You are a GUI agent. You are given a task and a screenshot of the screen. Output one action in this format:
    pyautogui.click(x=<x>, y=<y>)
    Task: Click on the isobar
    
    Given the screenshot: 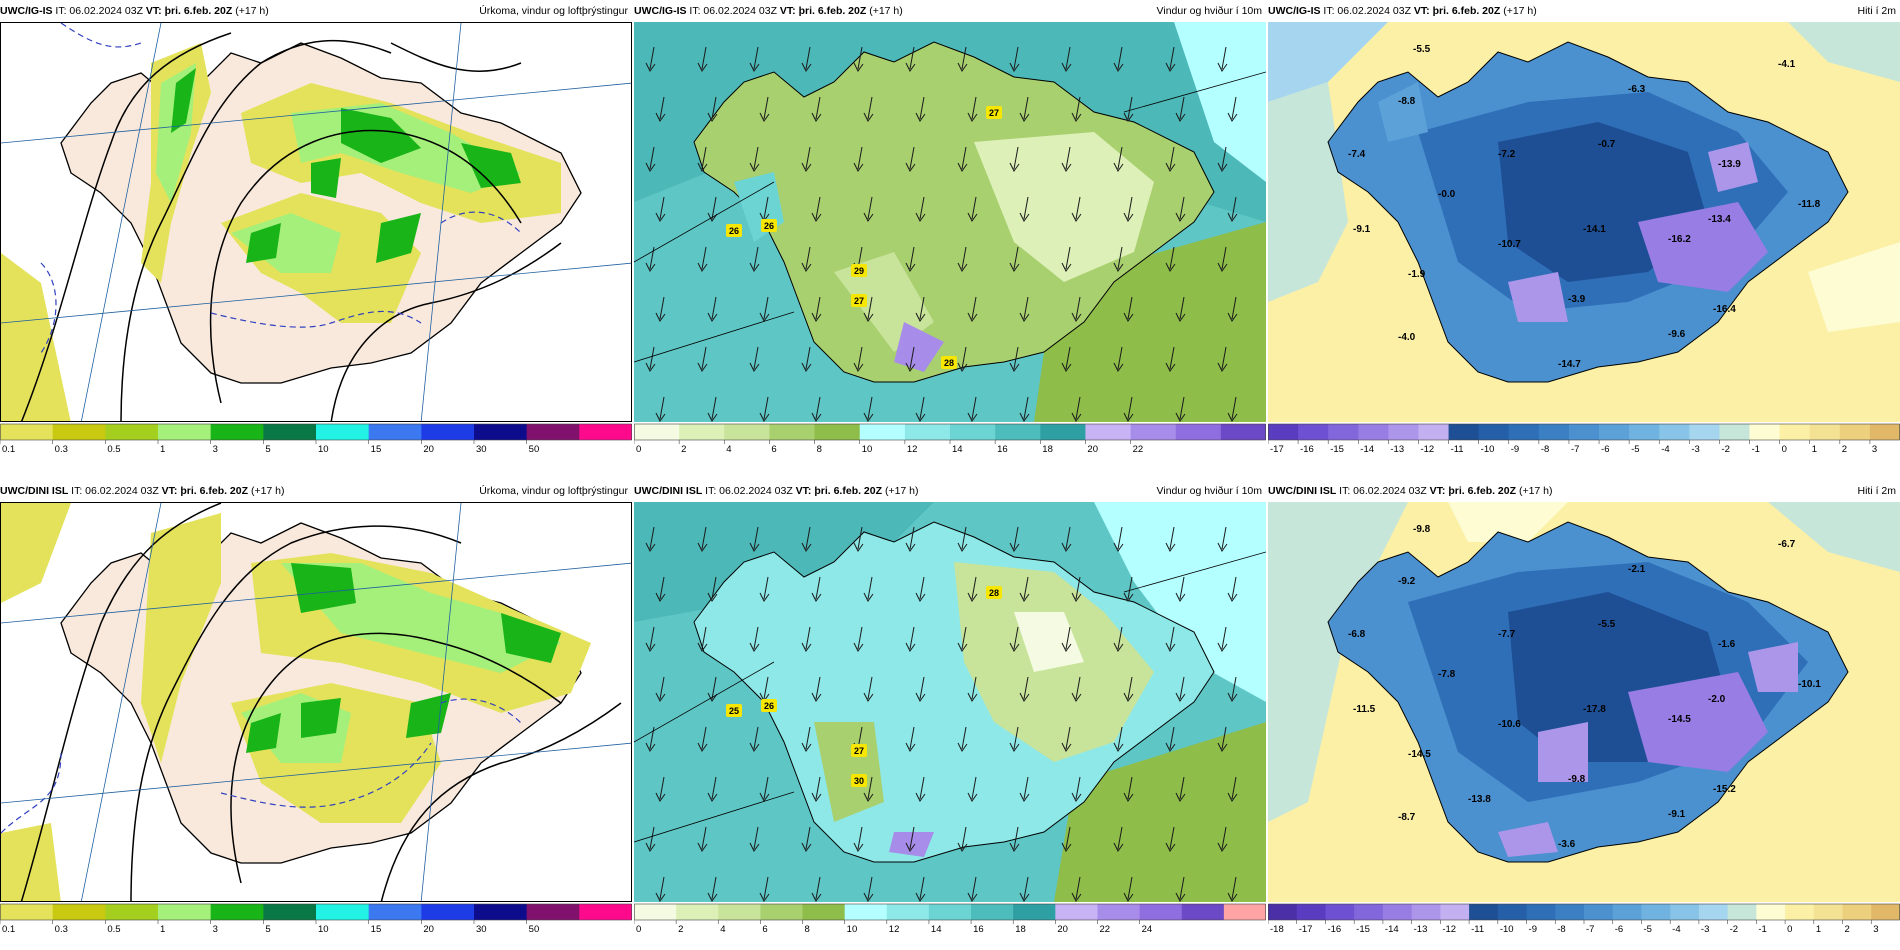 What is the action you would take?
    pyautogui.click(x=256, y=230)
    